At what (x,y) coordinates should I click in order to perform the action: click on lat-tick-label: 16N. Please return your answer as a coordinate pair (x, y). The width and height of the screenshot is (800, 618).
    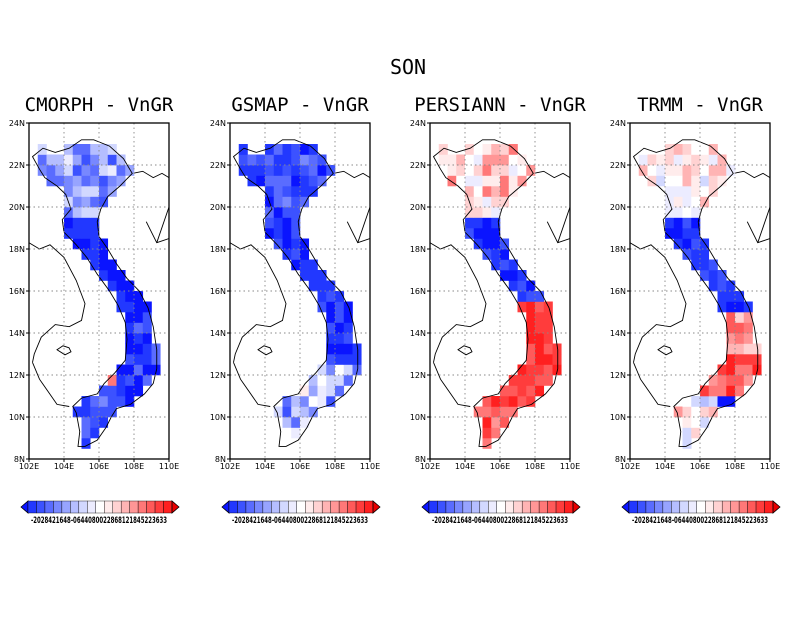
    Looking at the image, I should click on (17, 291).